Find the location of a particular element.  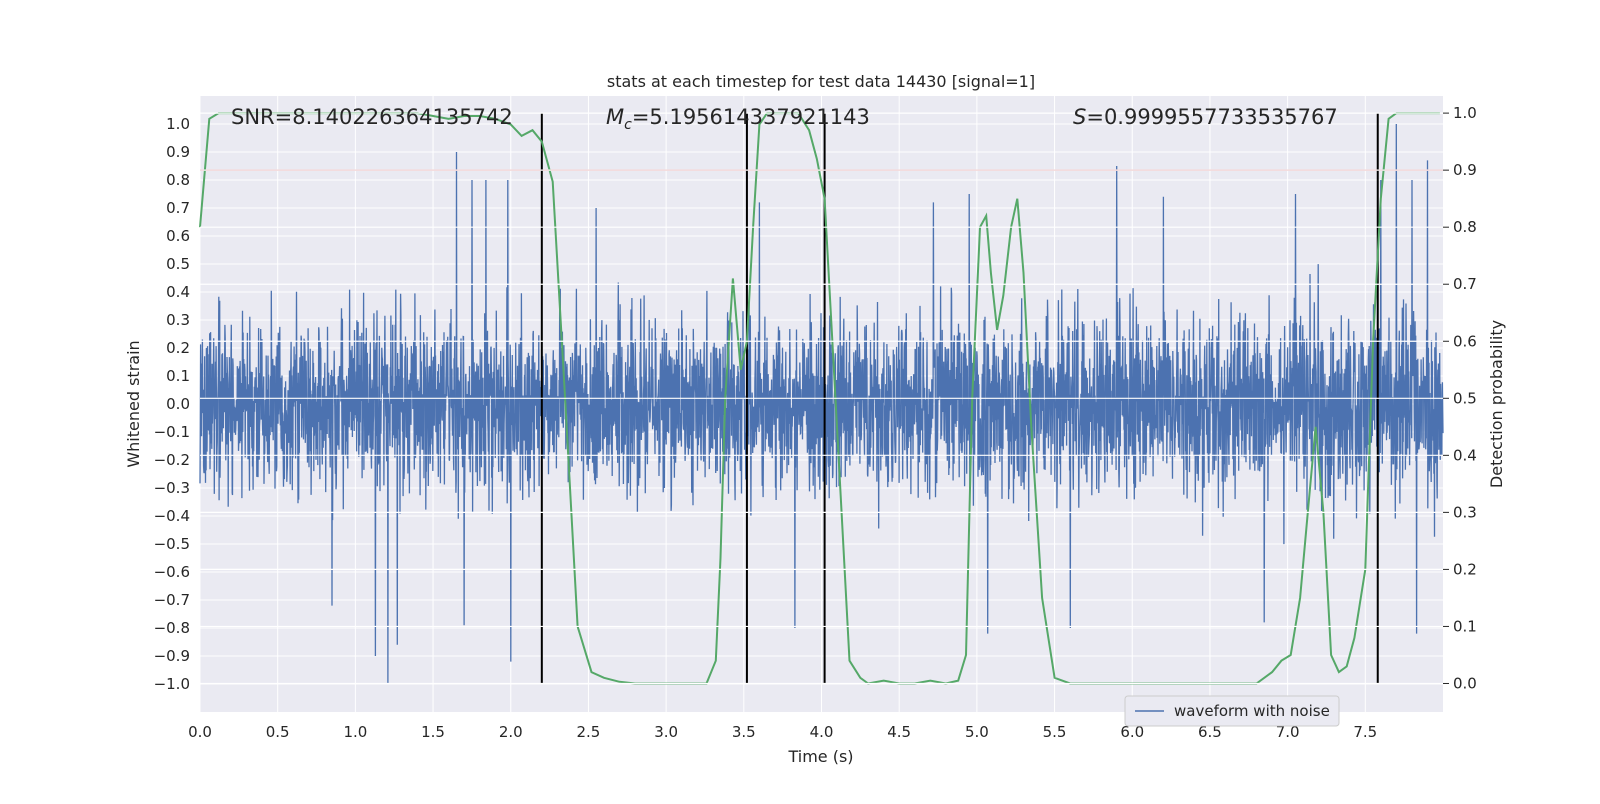

y-tick-label: −0.1 is located at coordinates (172, 432).